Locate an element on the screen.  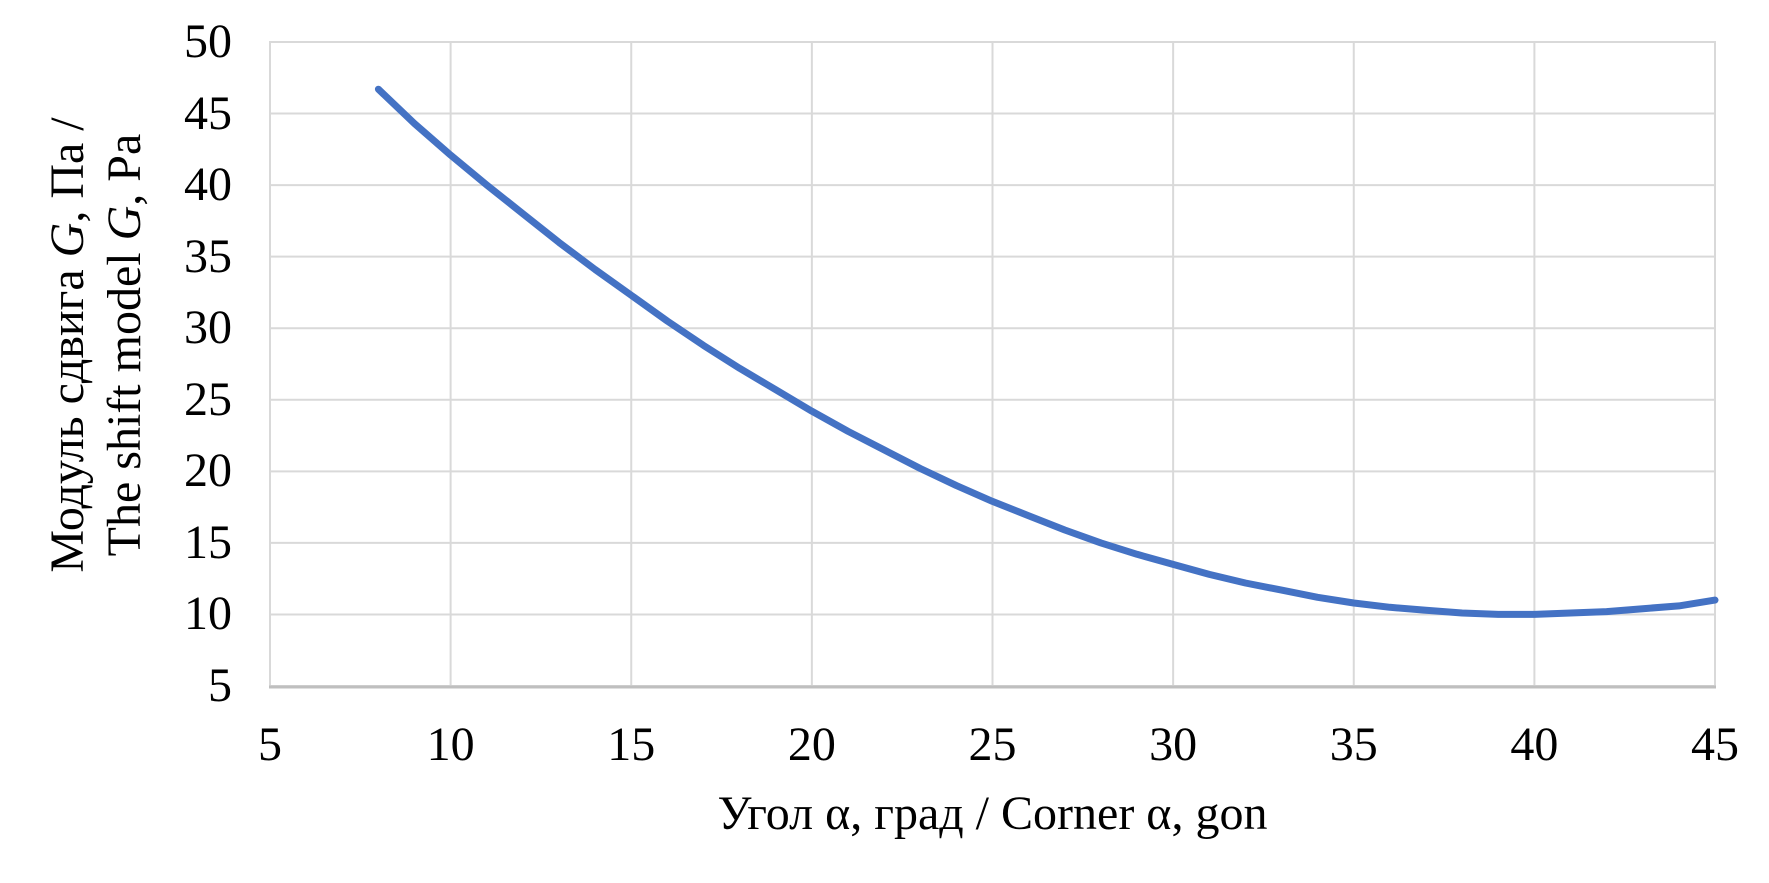
x-tick-label: 10 is located at coordinates (450, 744).